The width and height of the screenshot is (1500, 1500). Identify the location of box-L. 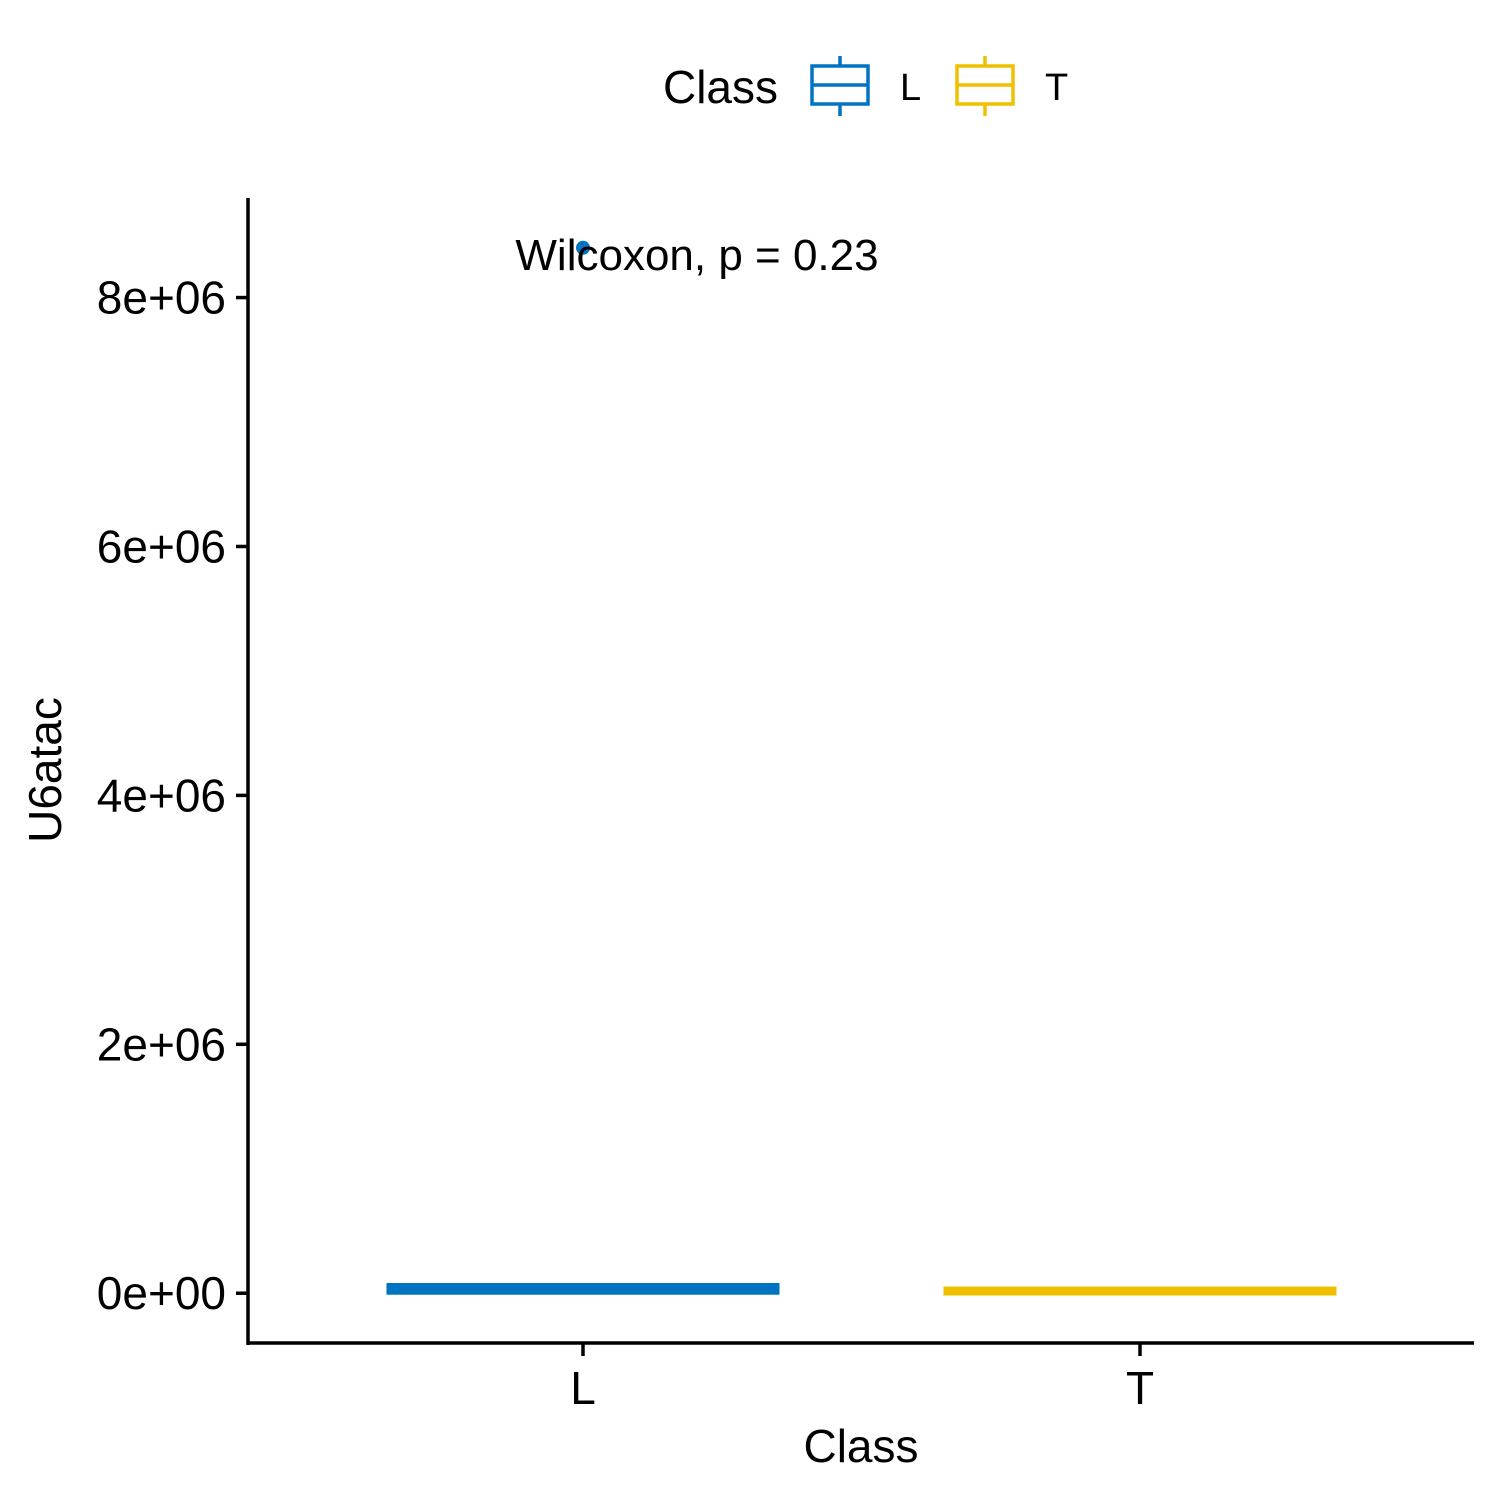
(583, 1289).